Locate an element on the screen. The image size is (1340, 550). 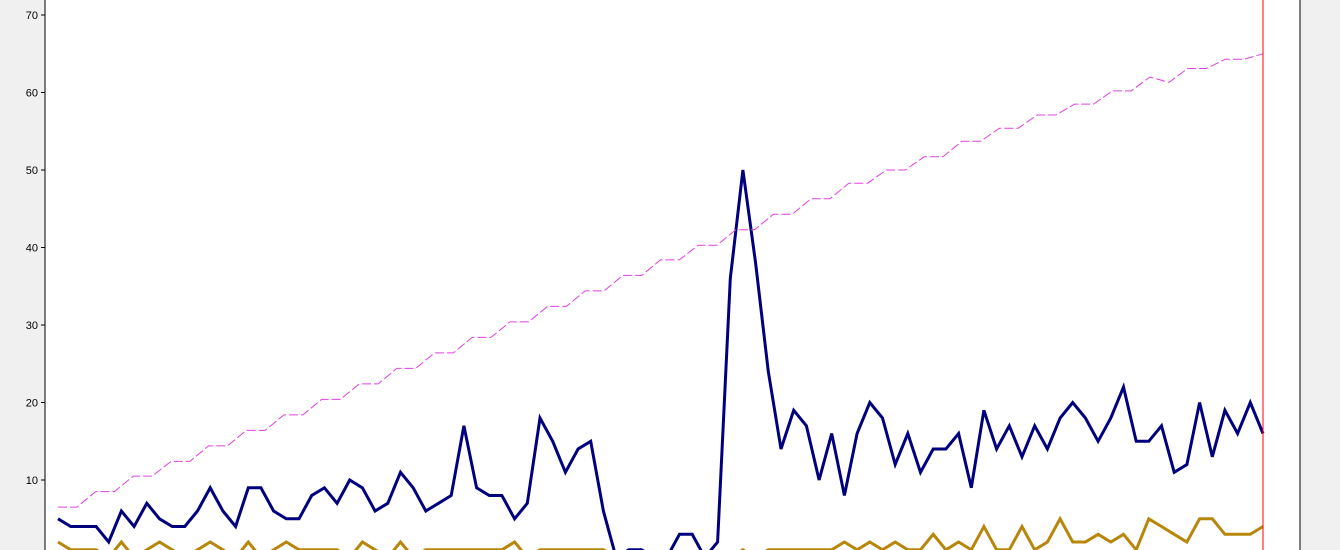
y-tick-label-30: 30 is located at coordinates (32, 326).